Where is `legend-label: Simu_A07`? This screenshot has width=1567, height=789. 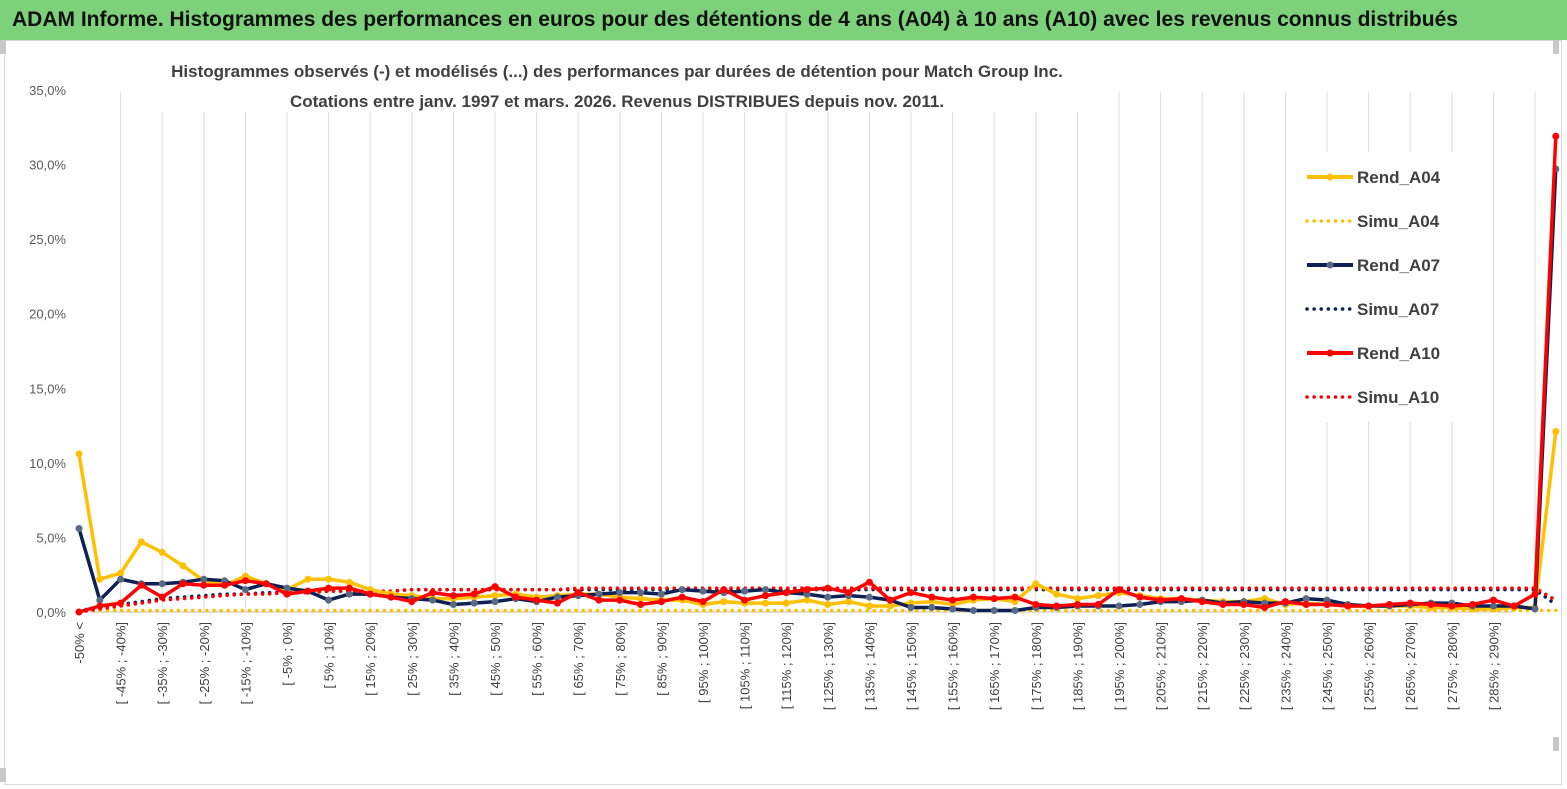
legend-label: Simu_A07 is located at coordinates (1398, 309).